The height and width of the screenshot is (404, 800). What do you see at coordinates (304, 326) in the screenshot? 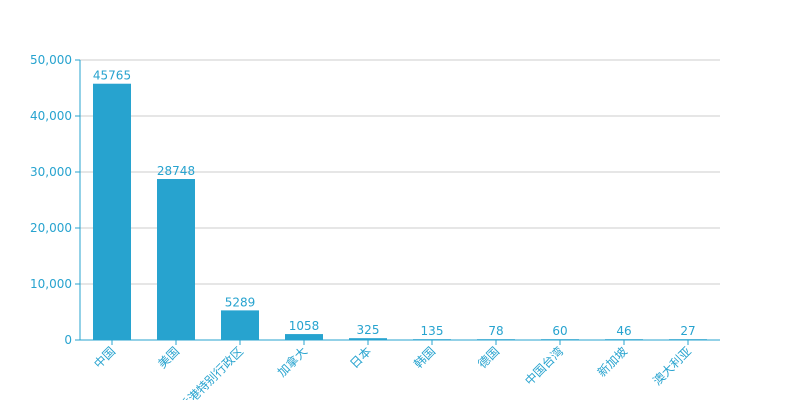
I see `bar-value-label: 1058` at bounding box center [304, 326].